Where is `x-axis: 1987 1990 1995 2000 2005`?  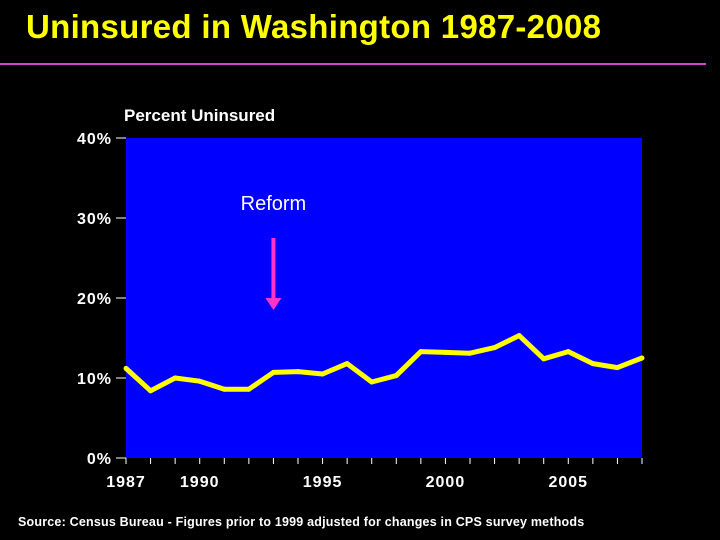
x-axis: 1987 1990 1995 2000 2005 is located at coordinates (374, 474).